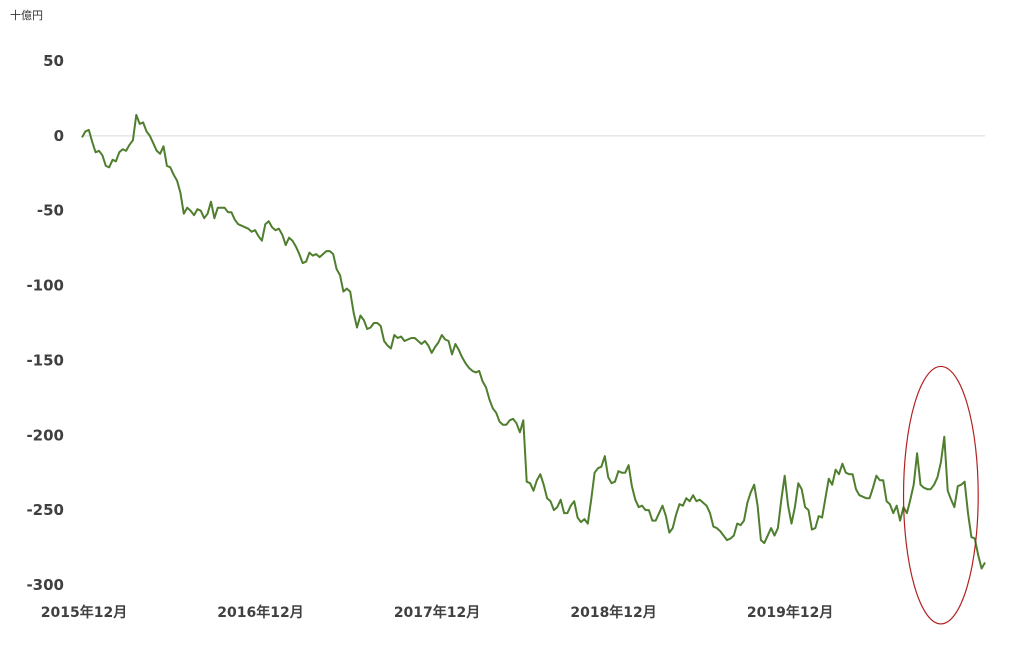 The width and height of the screenshot is (1016, 665). What do you see at coordinates (790, 612) in the screenshot?
I see `x-tick-label: 2019年12月` at bounding box center [790, 612].